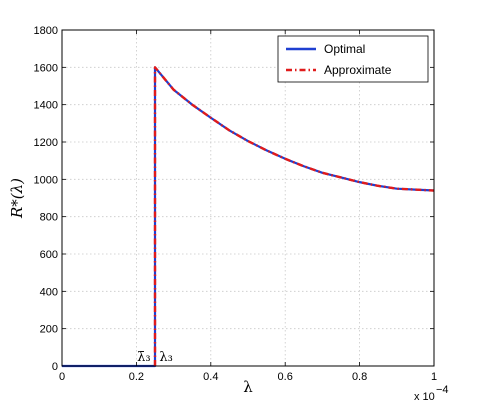 The width and height of the screenshot is (480, 412). What do you see at coordinates (434, 377) in the screenshot?
I see `x-tick-label: 1` at bounding box center [434, 377].